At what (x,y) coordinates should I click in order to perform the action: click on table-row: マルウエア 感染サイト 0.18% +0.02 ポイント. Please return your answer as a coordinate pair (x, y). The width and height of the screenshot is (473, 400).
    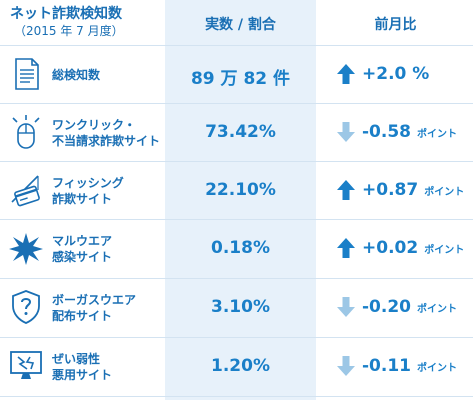
    Looking at the image, I should click on (236, 249).